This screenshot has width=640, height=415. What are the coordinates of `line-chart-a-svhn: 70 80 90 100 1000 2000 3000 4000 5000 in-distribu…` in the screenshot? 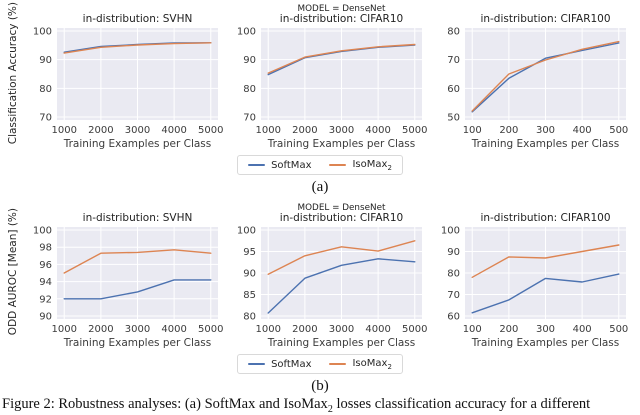 It's located at (128, 81).